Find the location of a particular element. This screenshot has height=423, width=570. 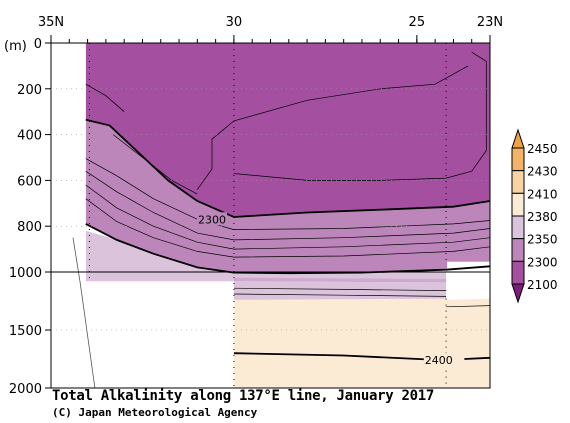

x-tick-label-3: 23N is located at coordinates (490, 22).